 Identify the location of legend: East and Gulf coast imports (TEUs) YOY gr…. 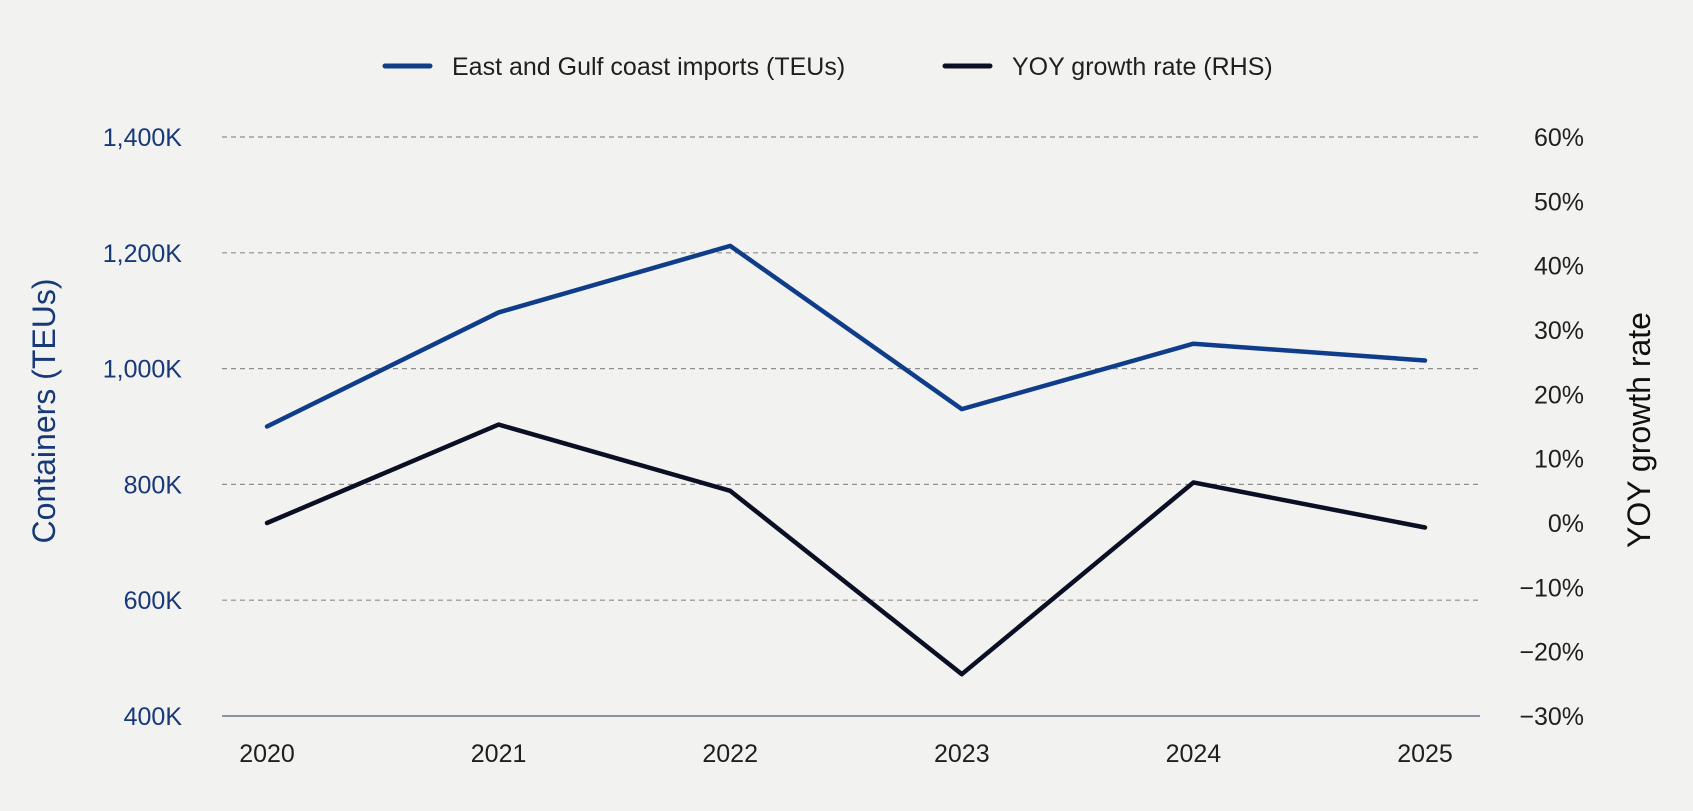
(827, 67).